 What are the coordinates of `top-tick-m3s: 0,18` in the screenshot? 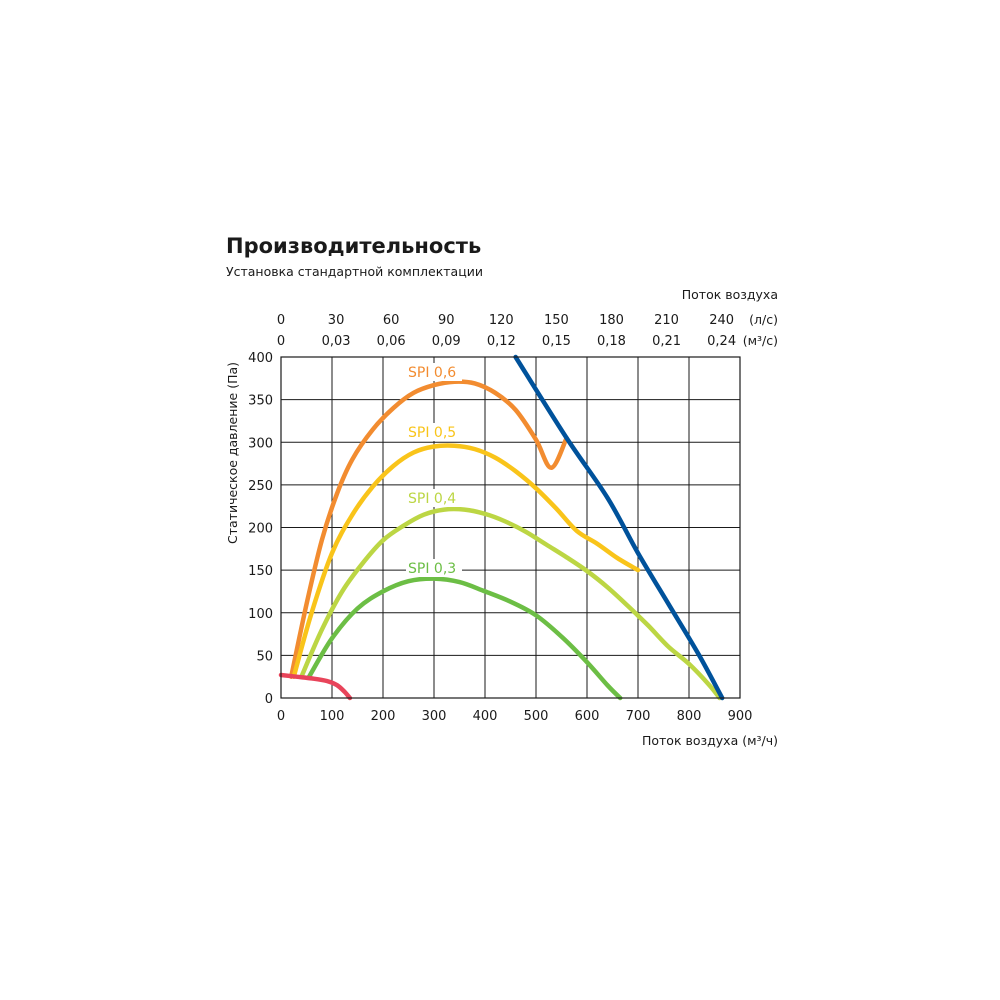 It's located at (611, 341).